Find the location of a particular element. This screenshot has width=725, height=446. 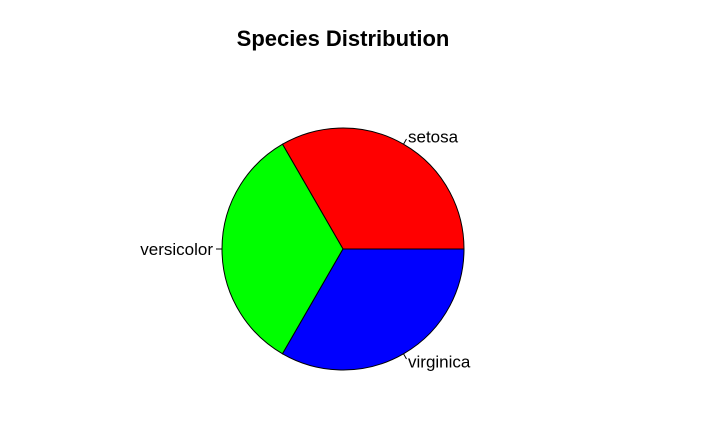

slice-label-virginica: virginica is located at coordinates (439, 362).